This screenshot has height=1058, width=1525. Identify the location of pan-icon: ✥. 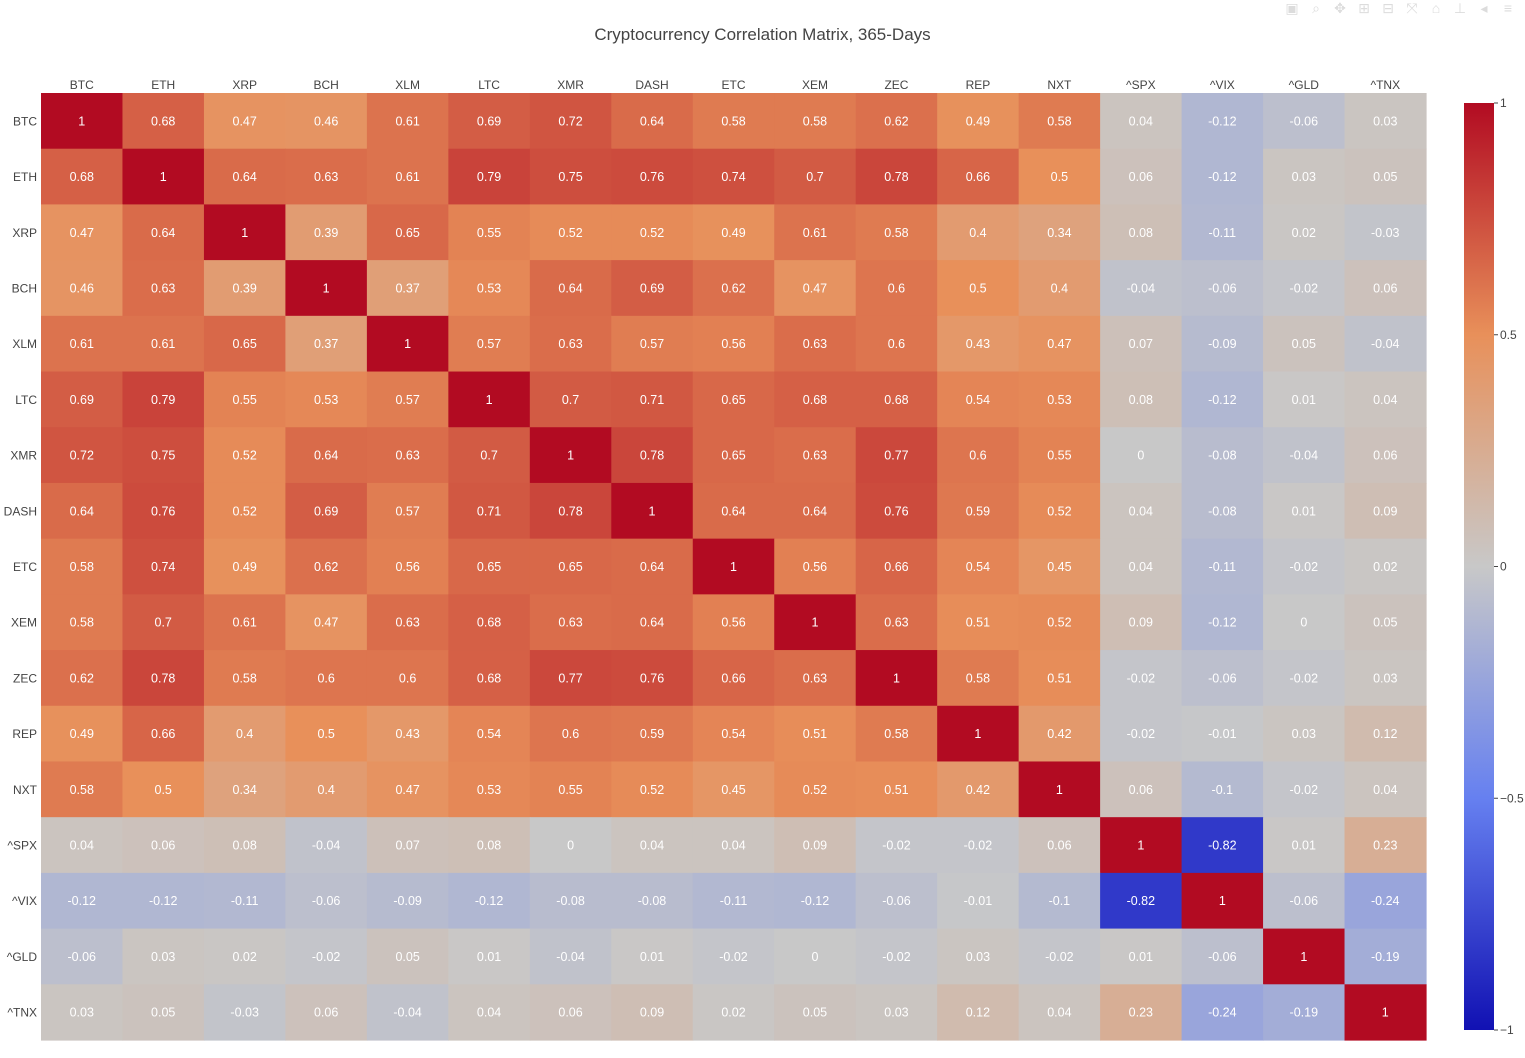
(1340, 8).